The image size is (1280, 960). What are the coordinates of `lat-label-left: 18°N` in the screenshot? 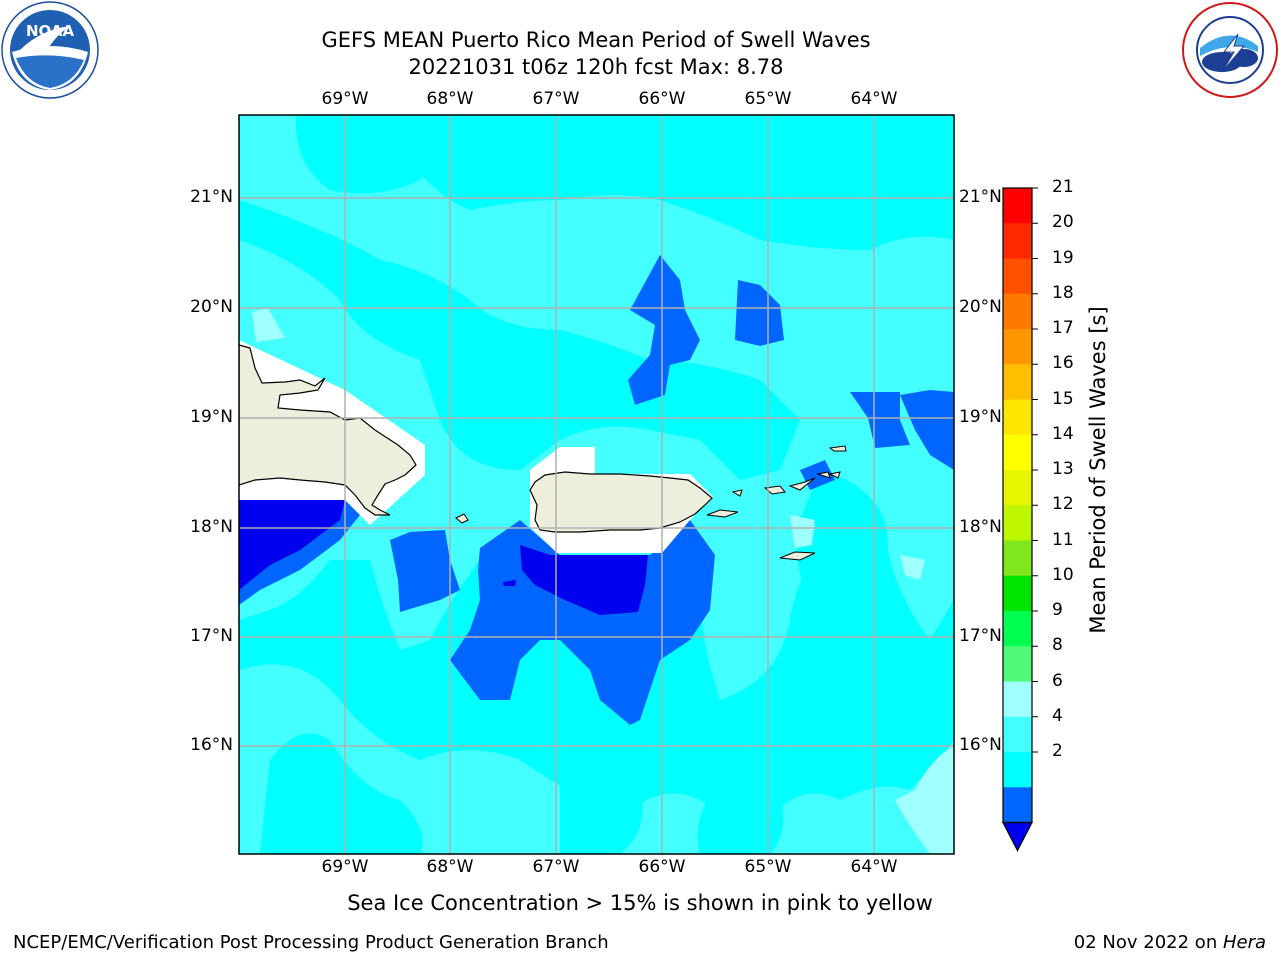 It's located at (211, 527).